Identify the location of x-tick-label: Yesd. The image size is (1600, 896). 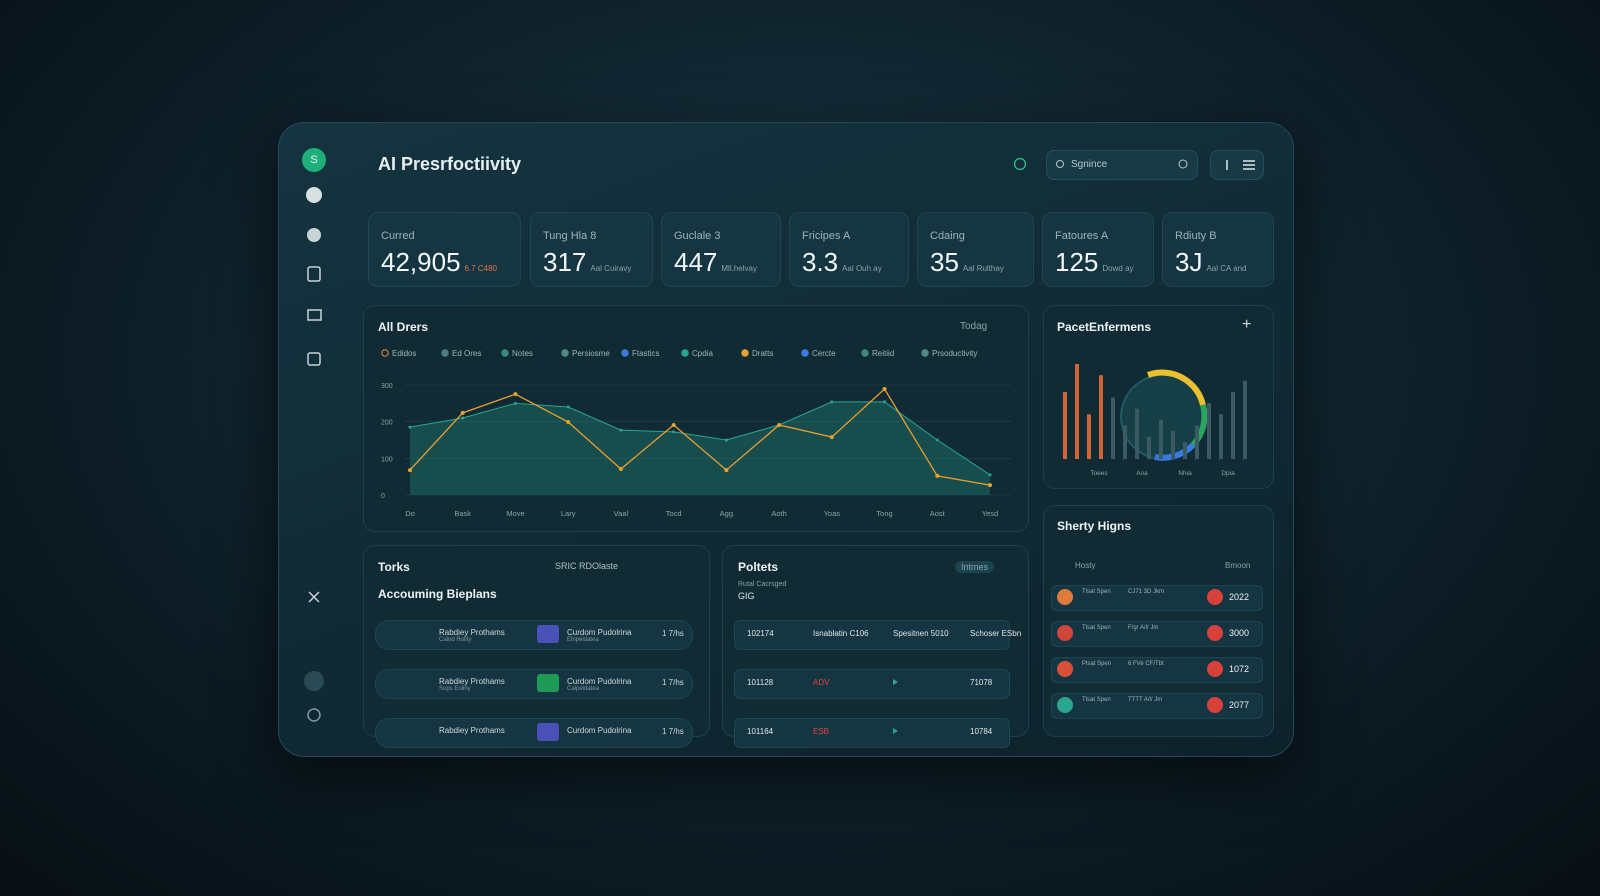
(990, 513).